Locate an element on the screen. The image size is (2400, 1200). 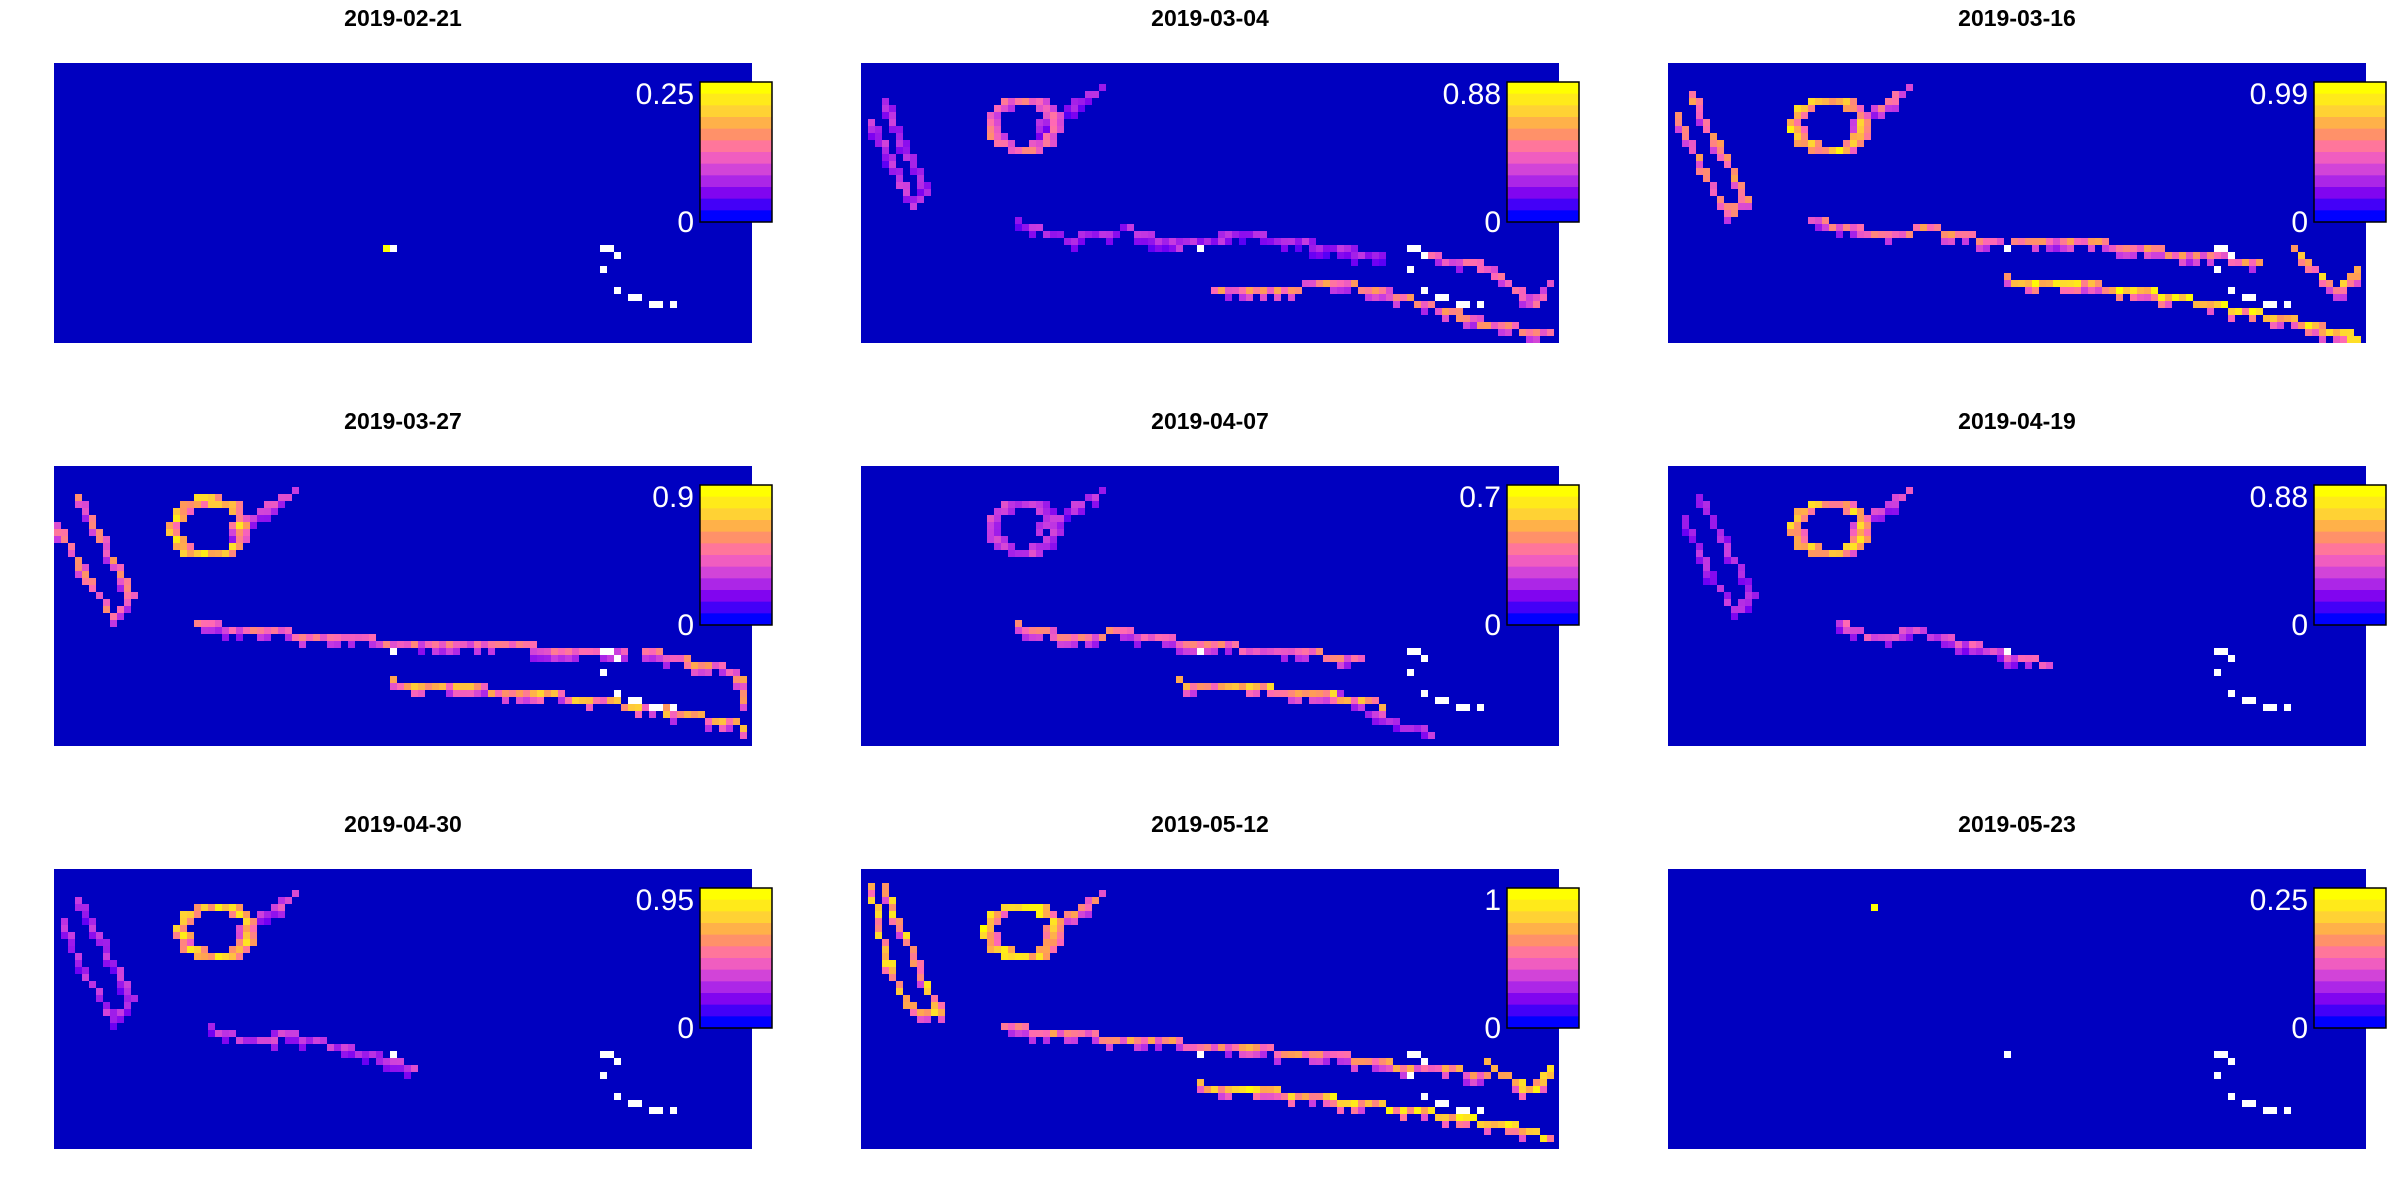
panel-9: 2019-05-230.250 is located at coordinates (2027, 980).